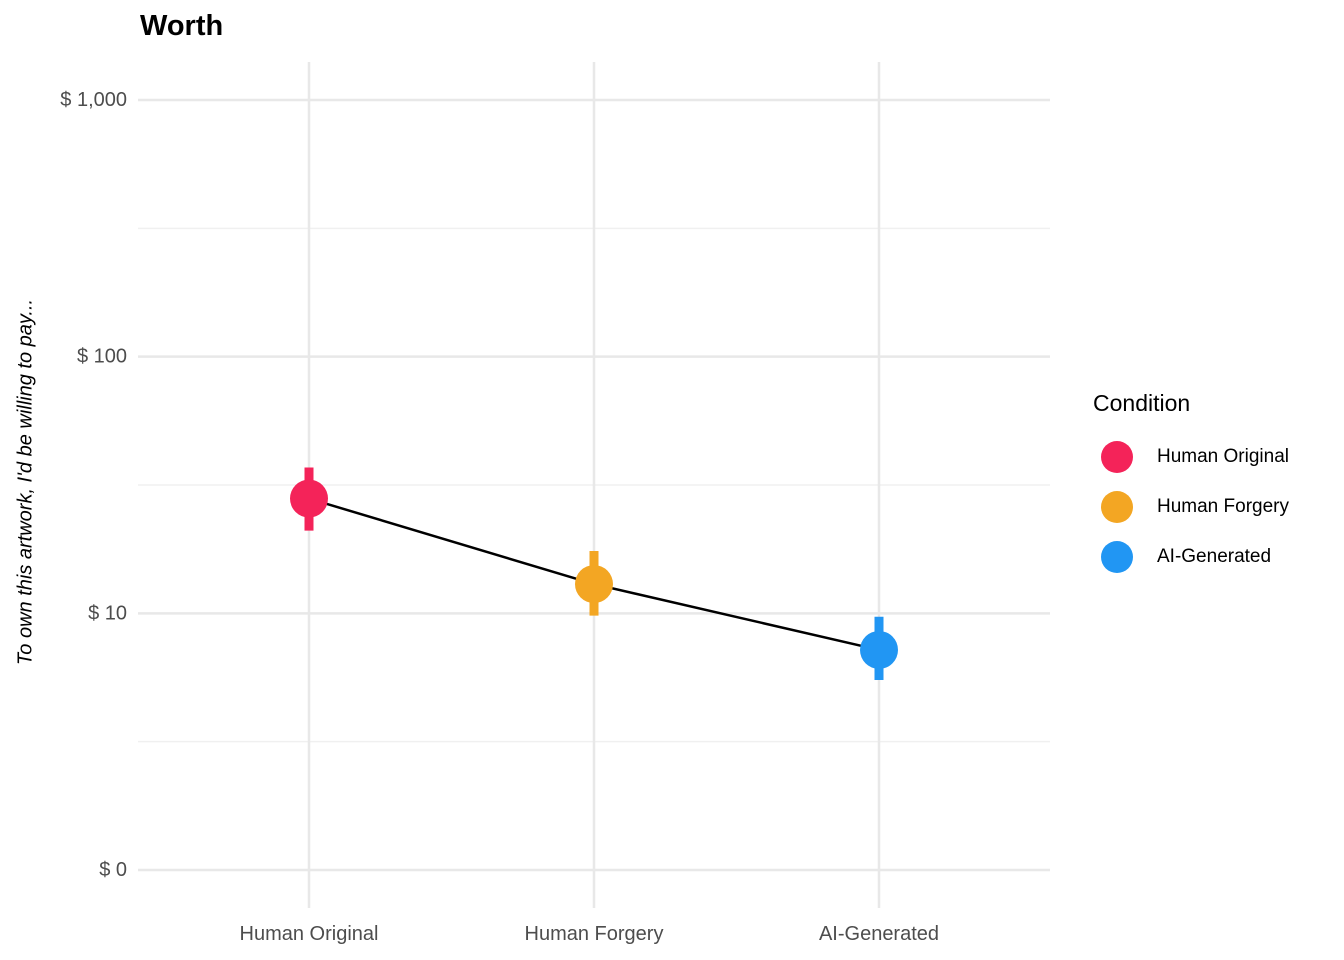  What do you see at coordinates (107, 613) in the screenshot?
I see `y-tick-label: $ 10` at bounding box center [107, 613].